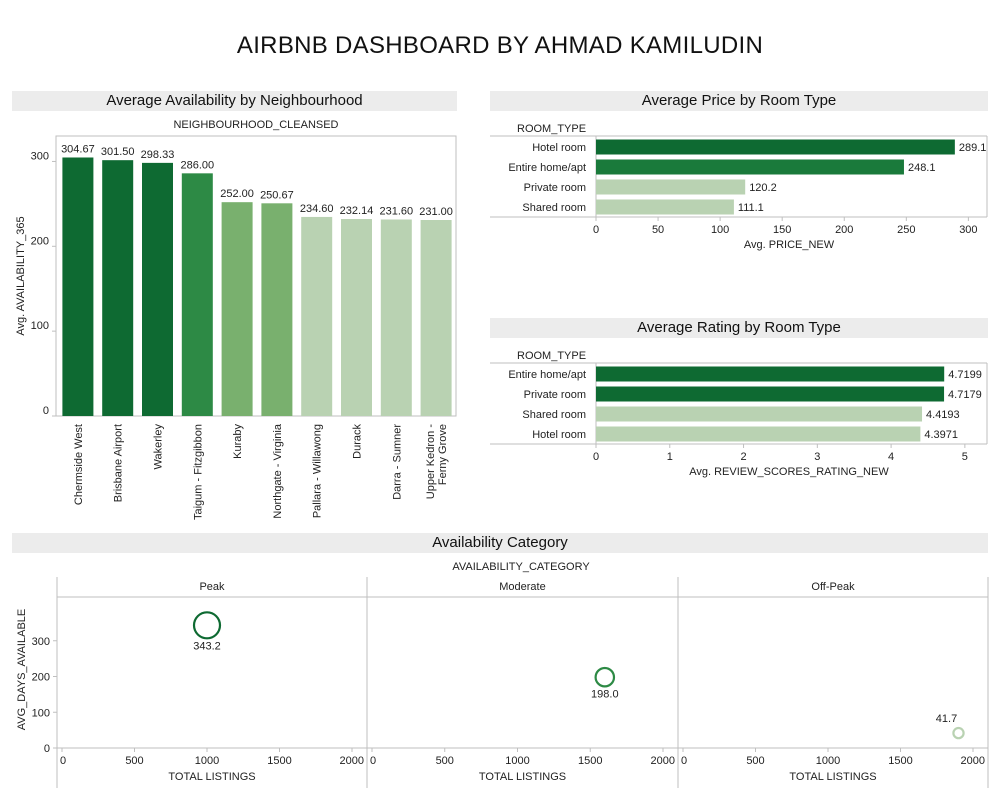 This screenshot has height=800, width=1000. Describe the element at coordinates (234, 101) in the screenshot. I see `neighbourhood-panel-title: Average Availability by Neighbourhood` at that location.